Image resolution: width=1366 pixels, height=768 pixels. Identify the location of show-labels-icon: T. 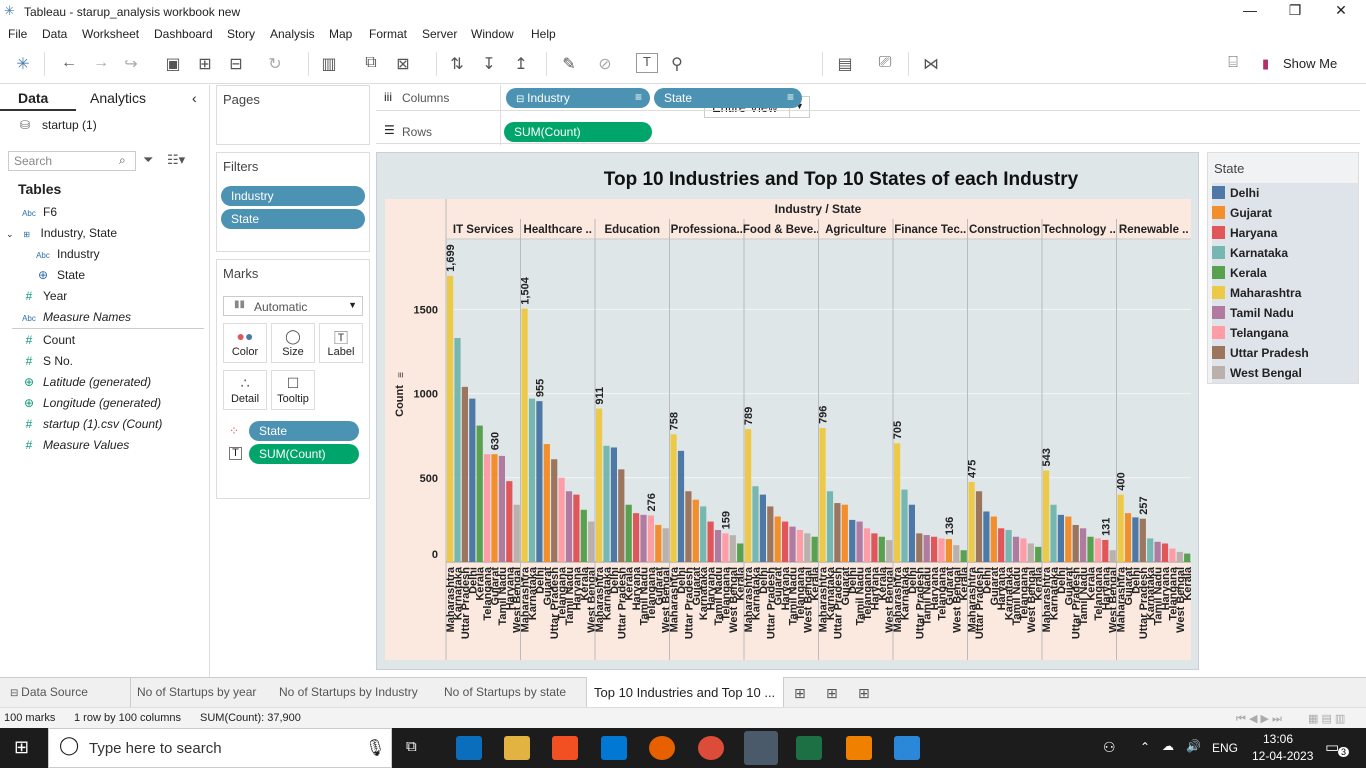
(647, 63).